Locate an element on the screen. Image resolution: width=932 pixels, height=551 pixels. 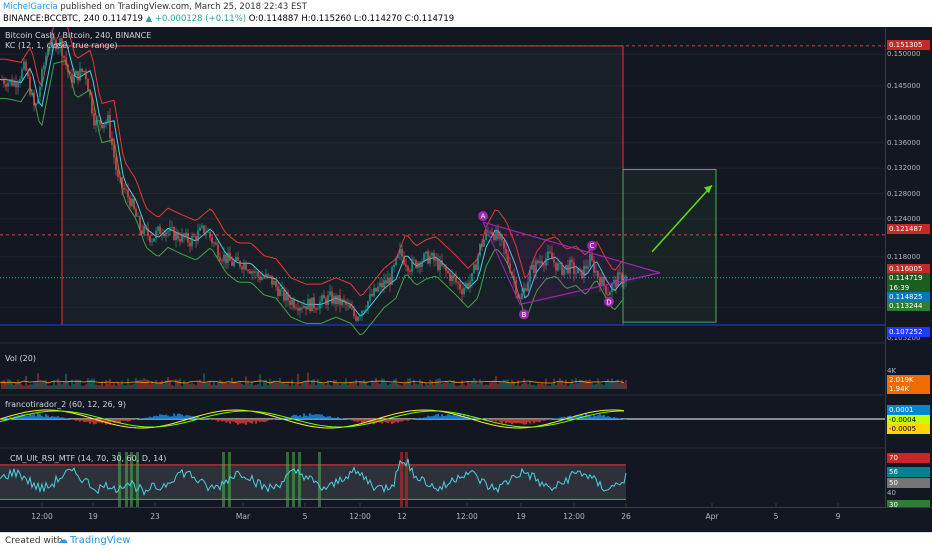
author-link: MichelGarcia is located at coordinates (30, 7).